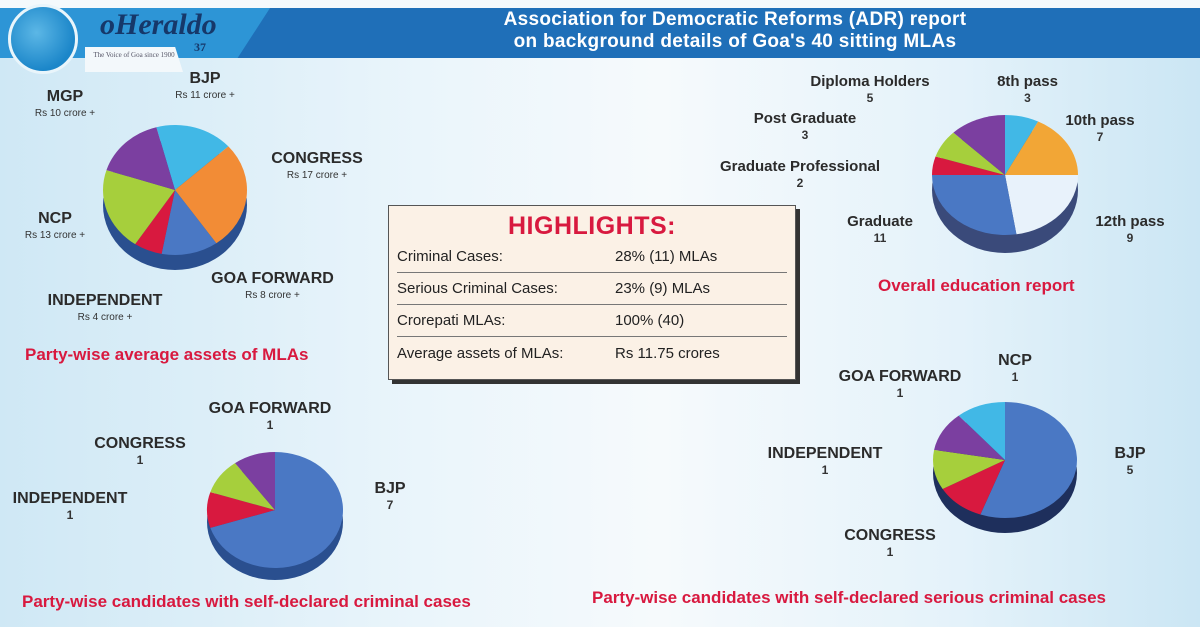  What do you see at coordinates (890, 543) in the screenshot?
I see `label-congress-serious: CONGRESS 1` at bounding box center [890, 543].